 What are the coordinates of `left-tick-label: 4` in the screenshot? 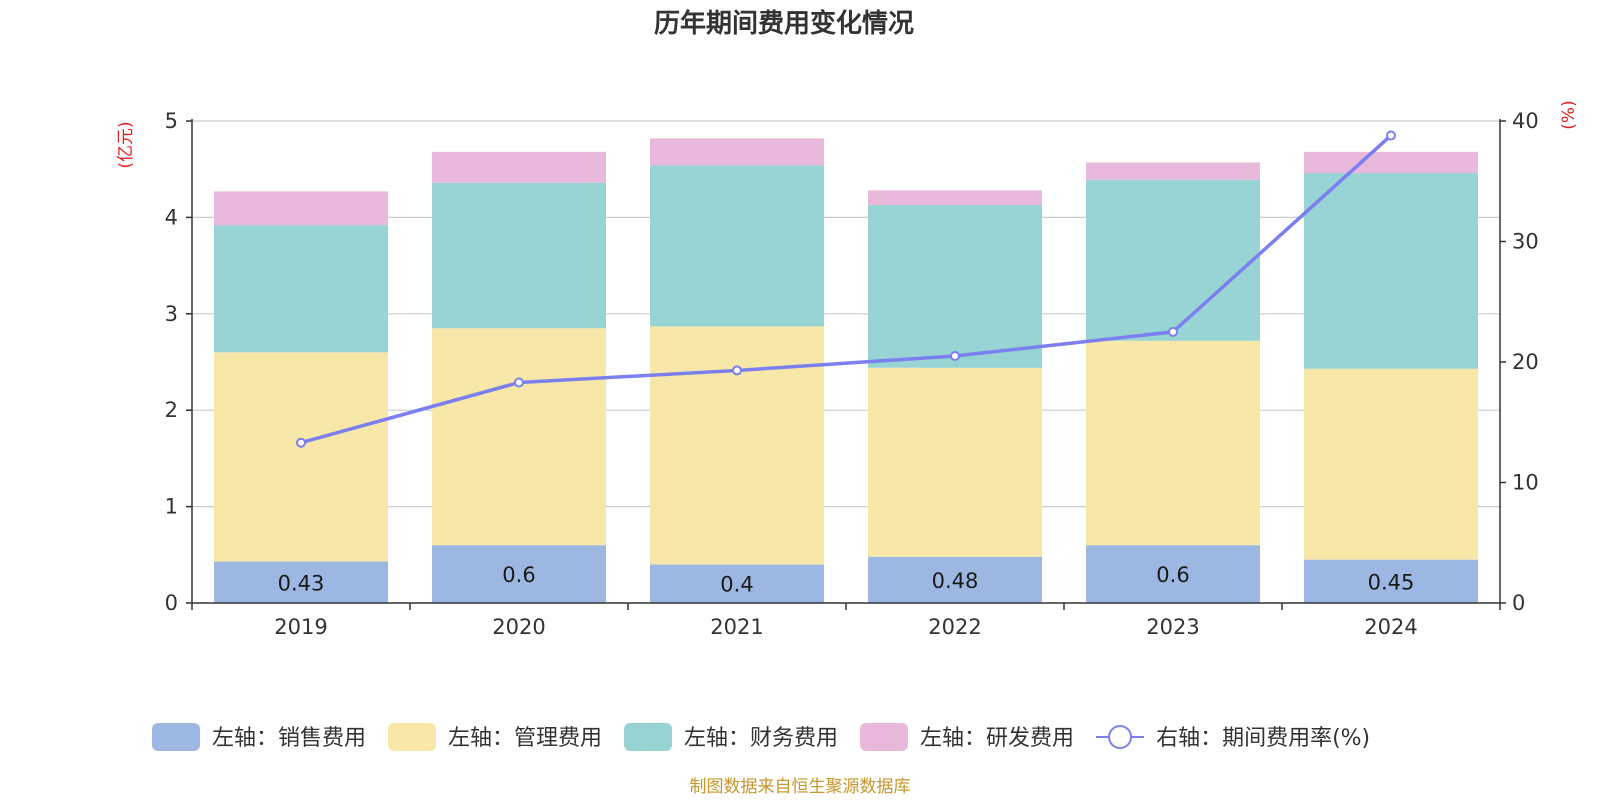 It's located at (171, 217).